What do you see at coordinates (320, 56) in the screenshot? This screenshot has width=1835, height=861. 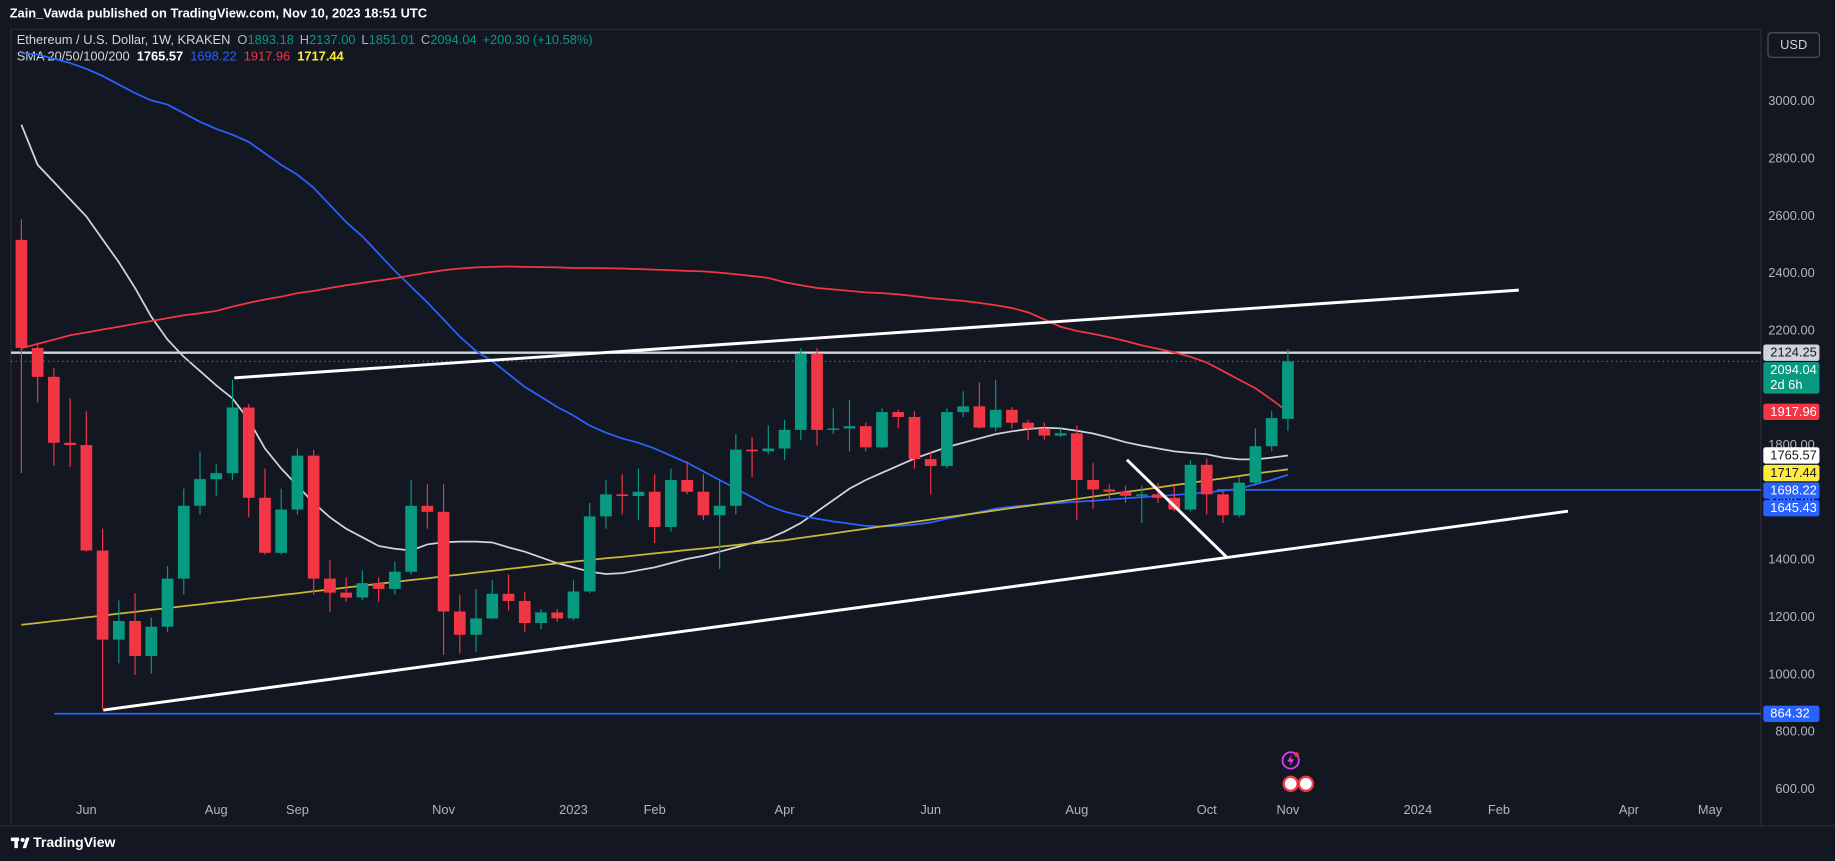 I see `sma-value: 1717.44` at bounding box center [320, 56].